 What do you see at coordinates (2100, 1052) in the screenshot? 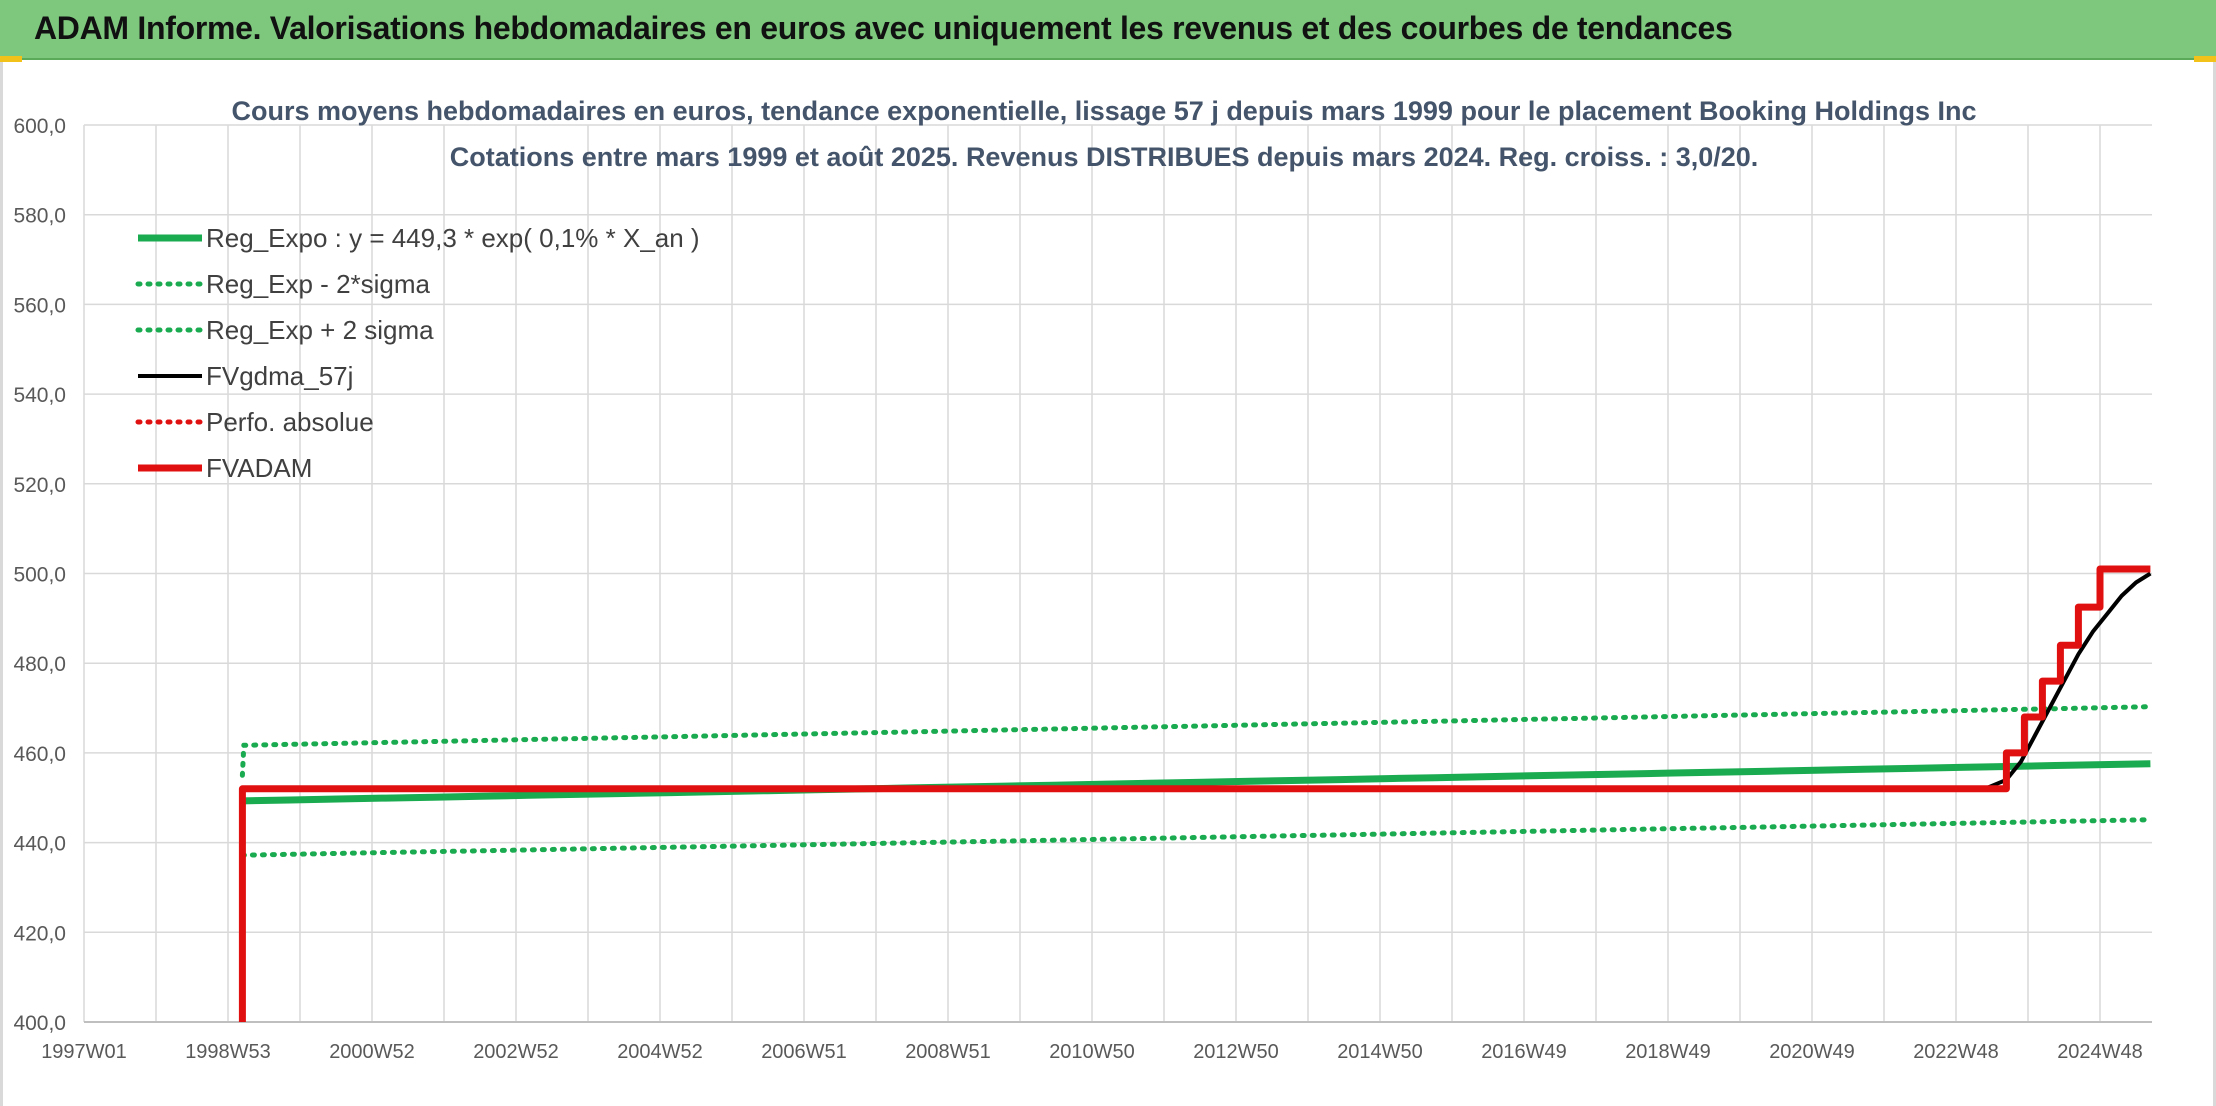
I see `x-tick-label: 2024W48` at bounding box center [2100, 1052].